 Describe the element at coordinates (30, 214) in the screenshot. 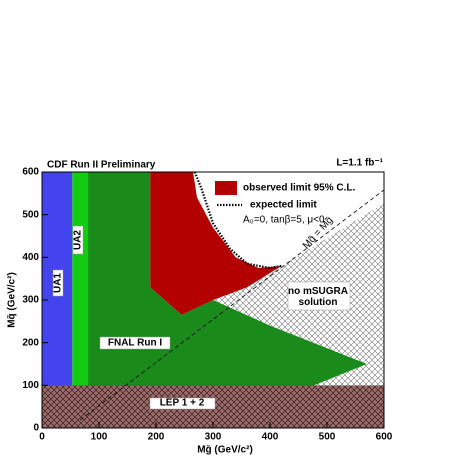

I see `y-tick-label: 500` at that location.